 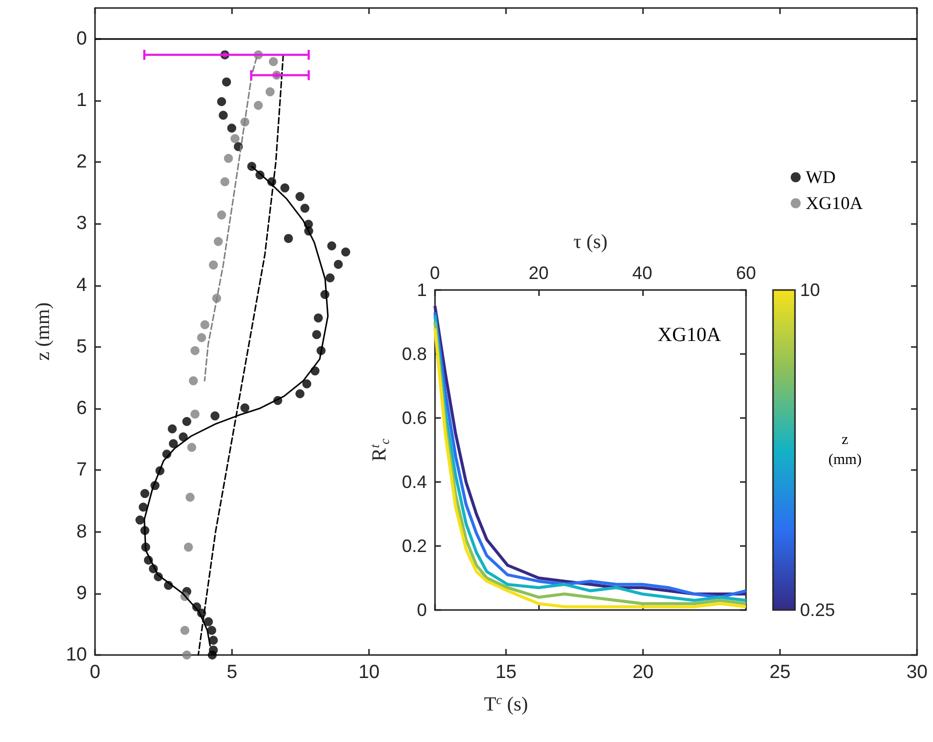 What do you see at coordinates (810, 290) in the screenshot?
I see `color-bar-label: 10` at bounding box center [810, 290].